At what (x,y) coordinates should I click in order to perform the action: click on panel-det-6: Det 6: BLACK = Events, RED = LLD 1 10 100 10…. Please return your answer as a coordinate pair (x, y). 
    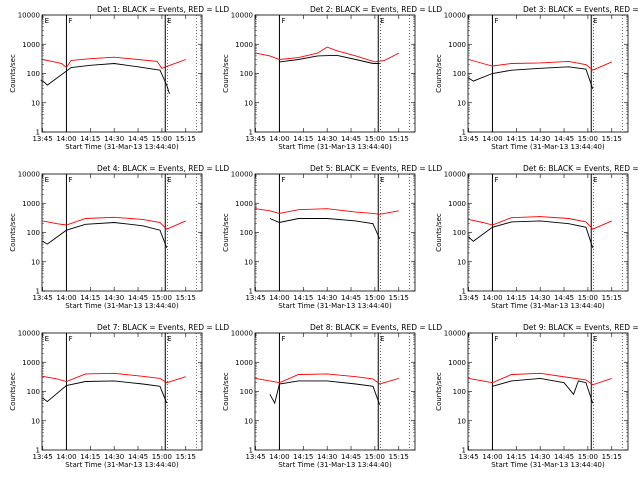
    Looking at the image, I should click on (537, 237).